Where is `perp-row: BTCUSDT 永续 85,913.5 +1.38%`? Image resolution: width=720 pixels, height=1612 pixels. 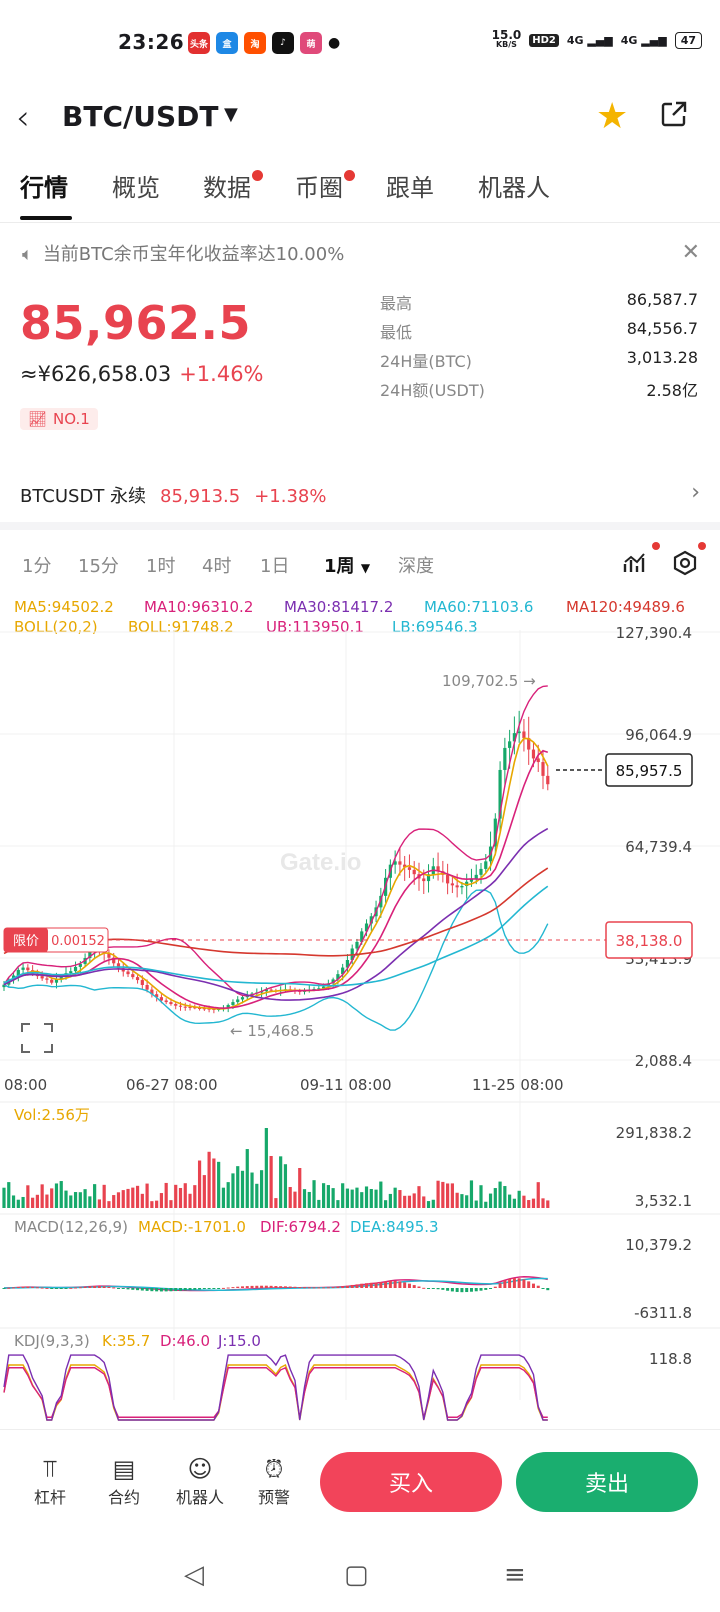 perp-row: BTCUSDT 永续 85,913.5 +1.38% is located at coordinates (173, 495).